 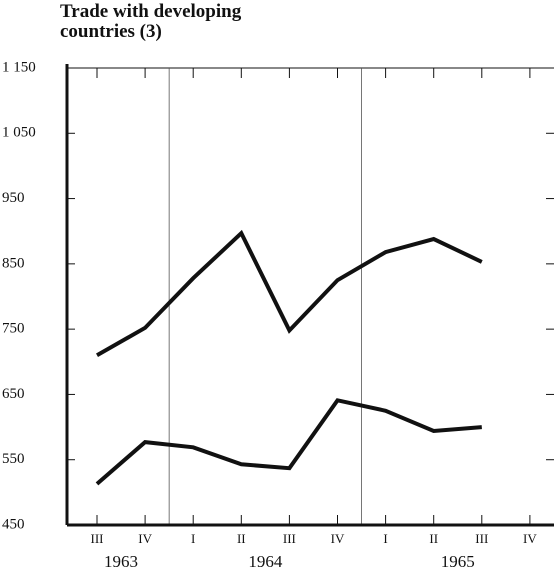 What do you see at coordinates (19, 133) in the screenshot?
I see `y-tick-label: 1 050` at bounding box center [19, 133].